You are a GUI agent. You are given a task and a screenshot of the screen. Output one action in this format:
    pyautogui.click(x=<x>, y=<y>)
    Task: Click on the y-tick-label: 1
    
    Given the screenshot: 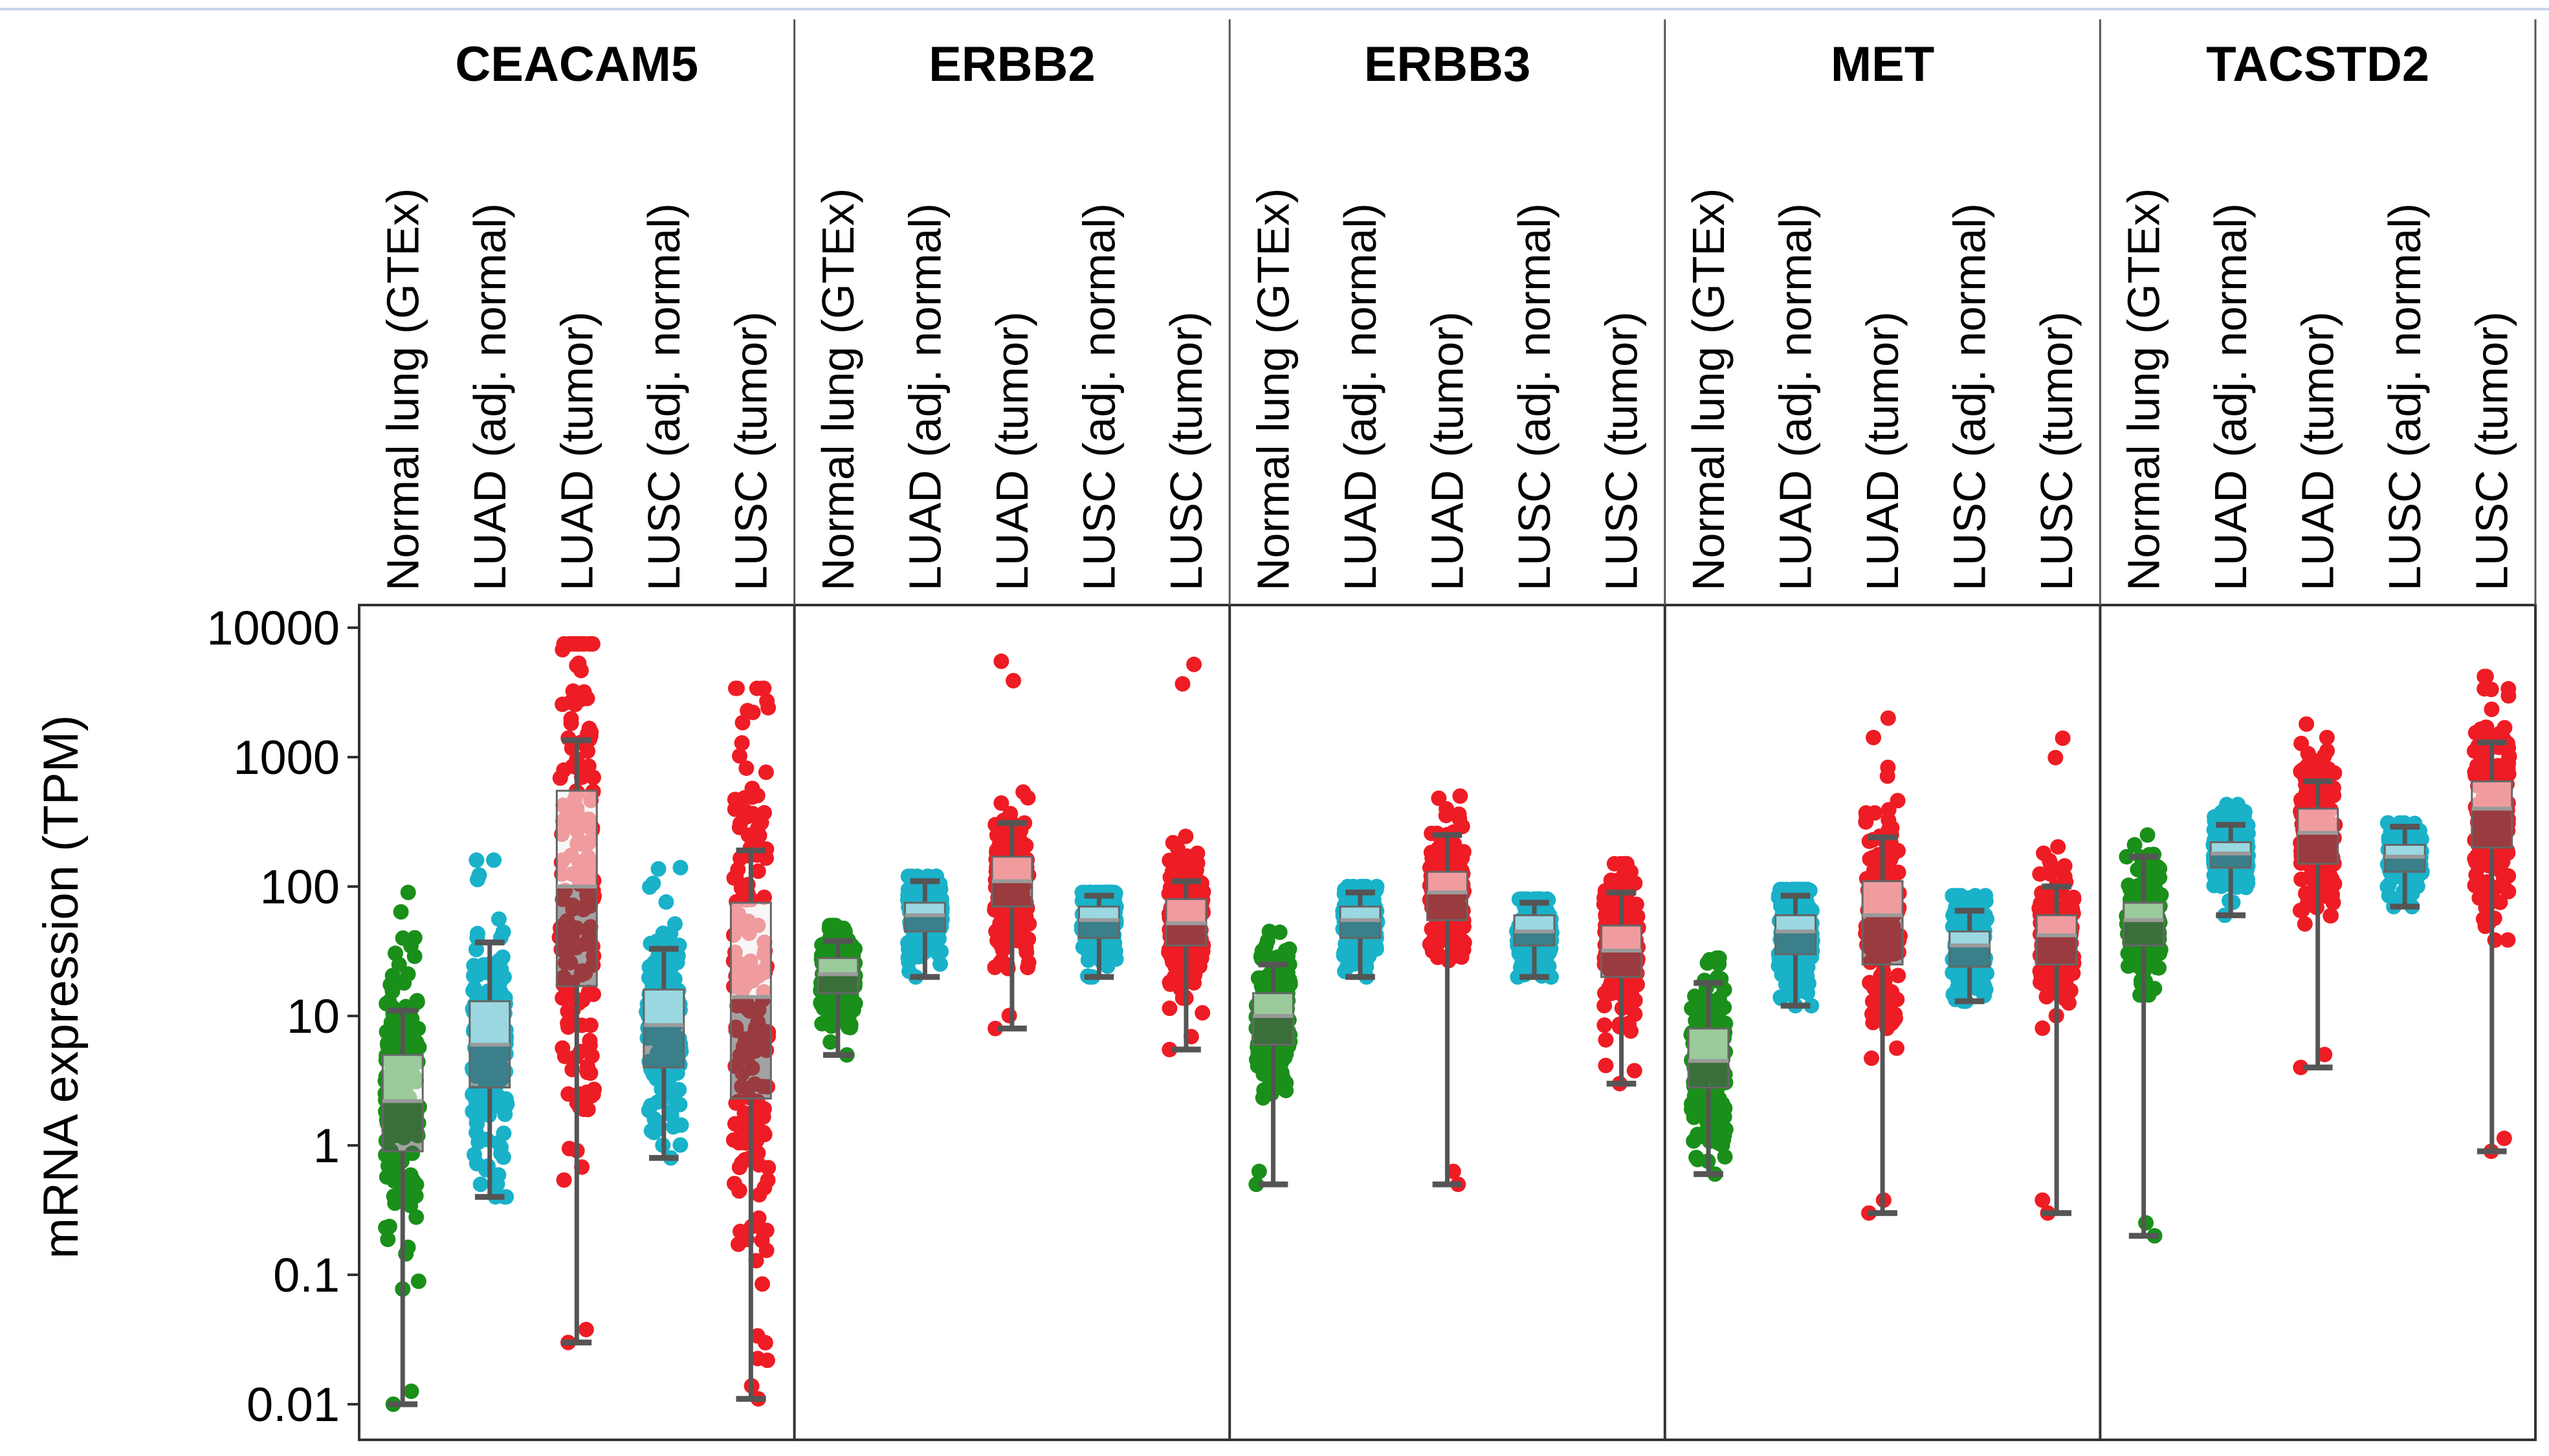 What is the action you would take?
    pyautogui.click(x=326, y=1146)
    